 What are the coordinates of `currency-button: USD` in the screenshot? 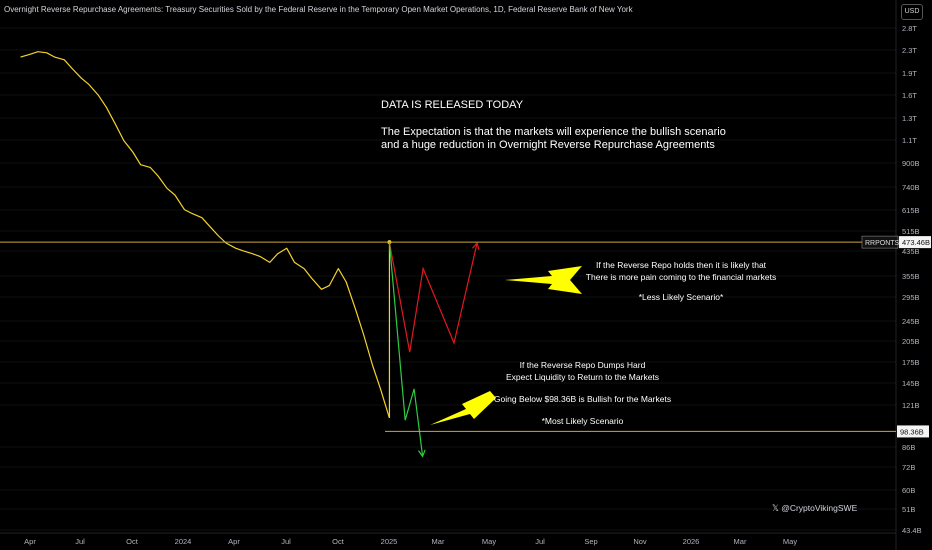 It's located at (912, 12).